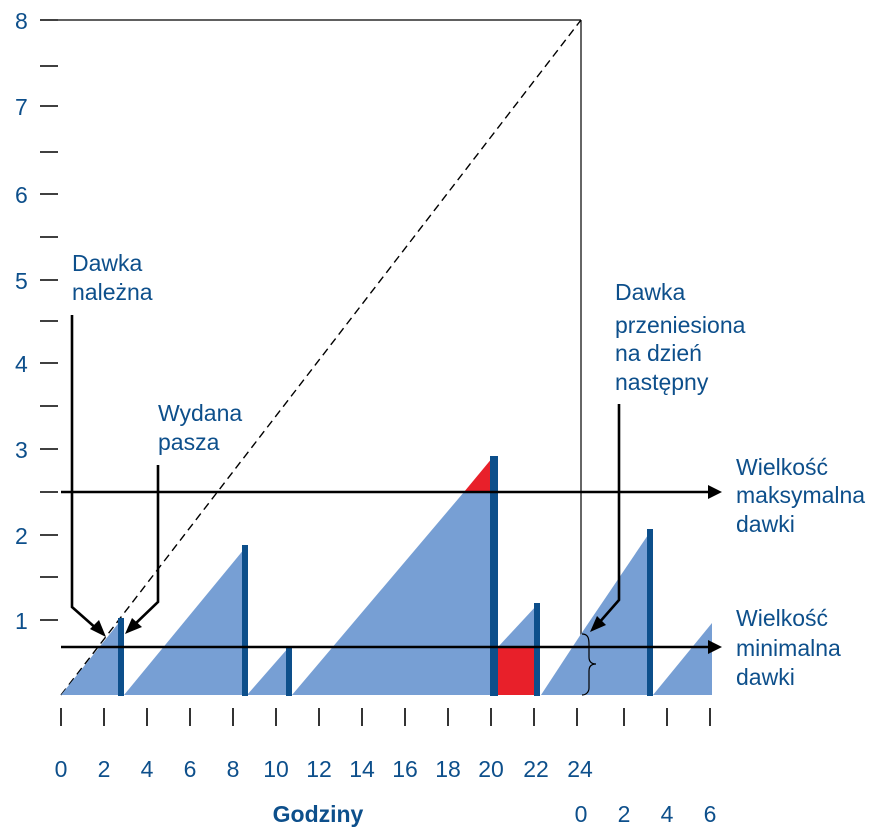 This screenshot has height=829, width=885. I want to click on x-tick-label: 0, so click(61, 769).